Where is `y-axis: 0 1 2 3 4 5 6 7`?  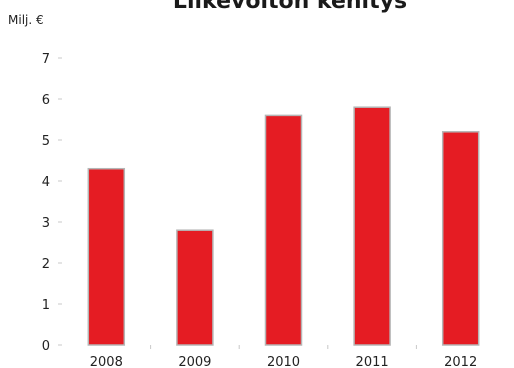
y-axis: 0 1 2 3 4 5 6 7 is located at coordinates (52, 203).